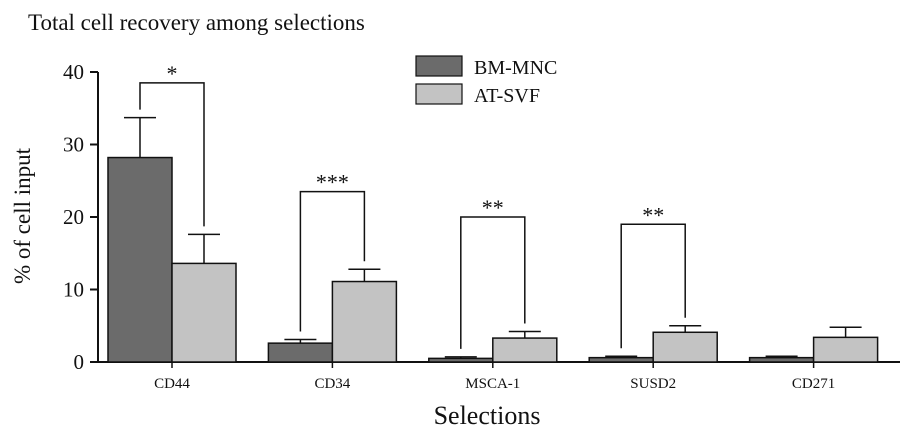 Image resolution: width=910 pixels, height=430 pixels. What do you see at coordinates (332, 384) in the screenshot?
I see `x-tick-label: CD34` at bounding box center [332, 384].